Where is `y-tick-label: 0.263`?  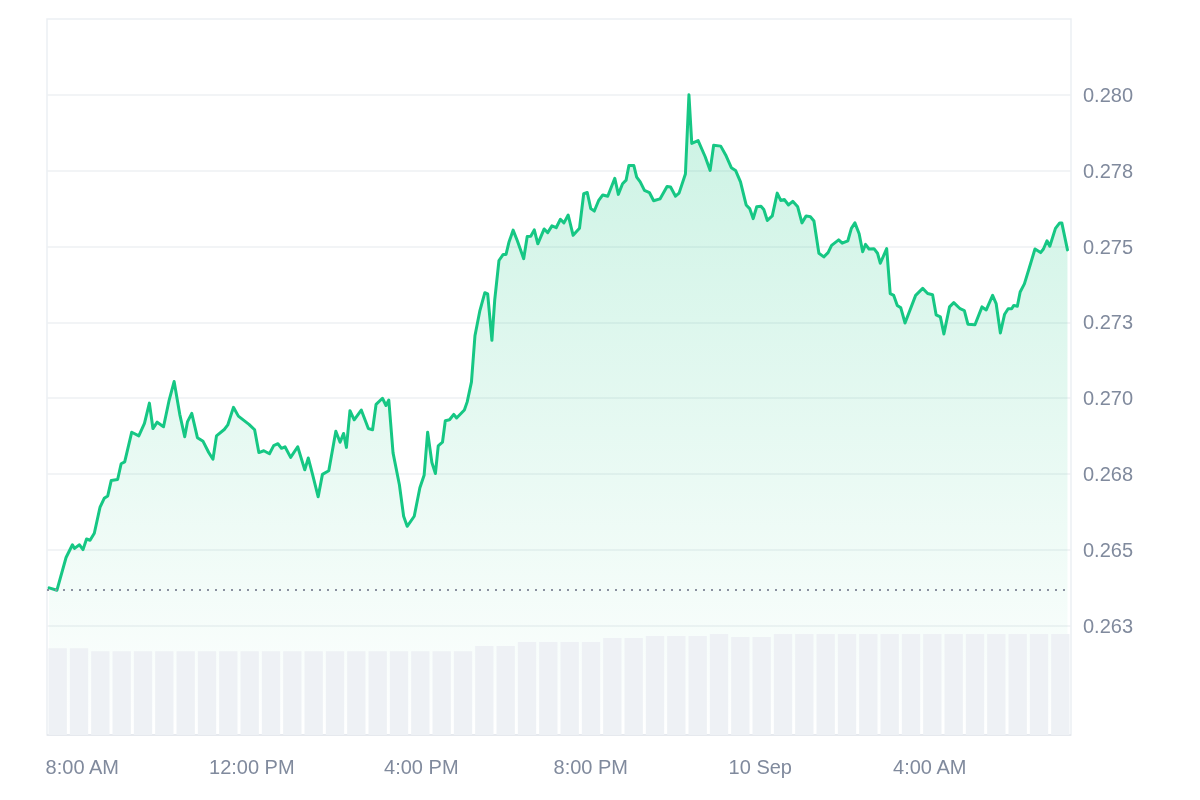 y-tick-label: 0.263 is located at coordinates (1108, 625).